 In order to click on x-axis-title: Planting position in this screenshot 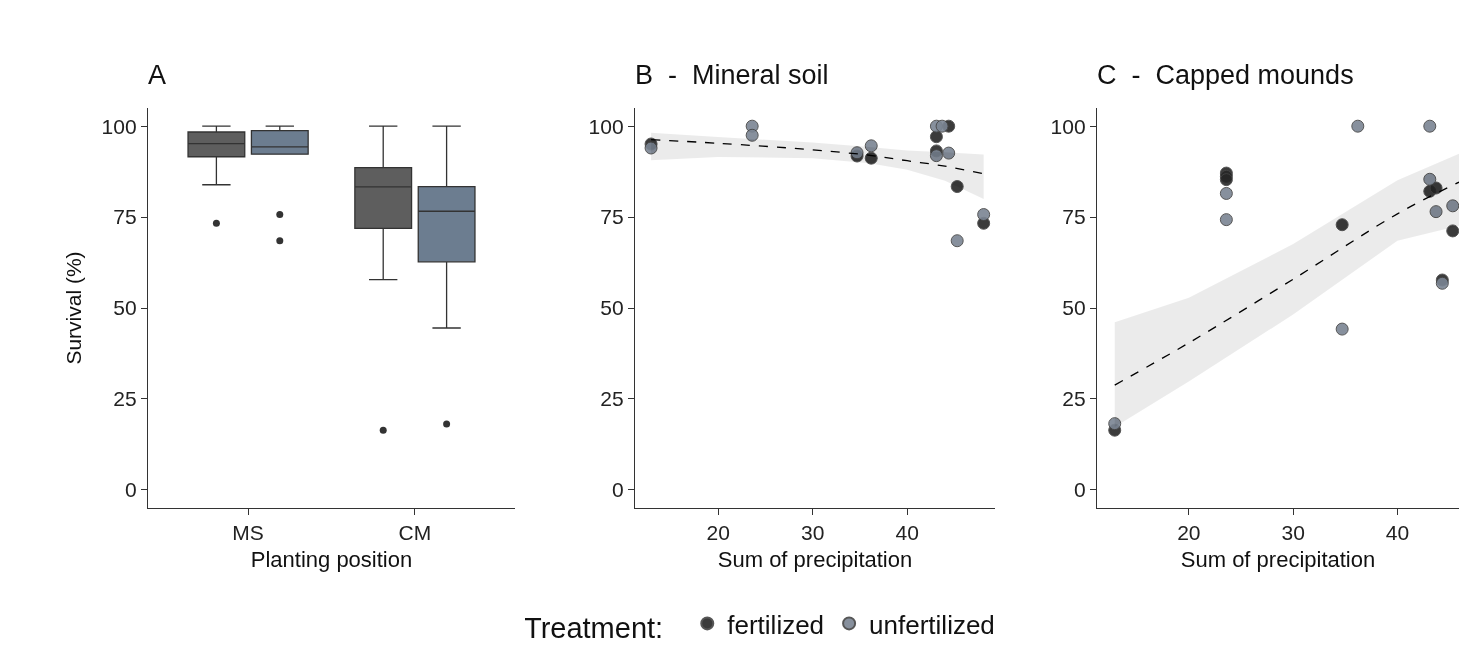, I will do `click(331, 560)`.